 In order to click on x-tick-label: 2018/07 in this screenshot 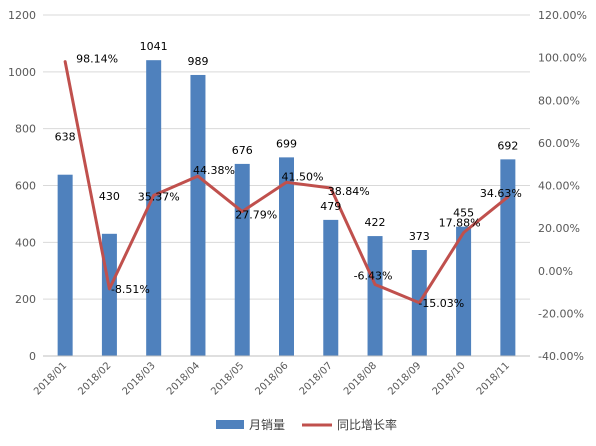, I will do `click(316, 378)`.